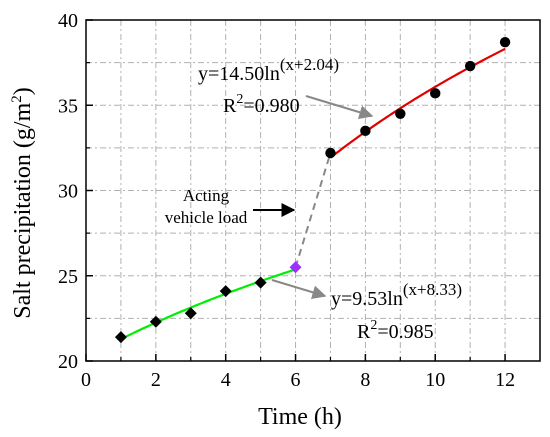 This screenshot has height=437, width=550. I want to click on load-label-line2: vehicle load, so click(206, 217).